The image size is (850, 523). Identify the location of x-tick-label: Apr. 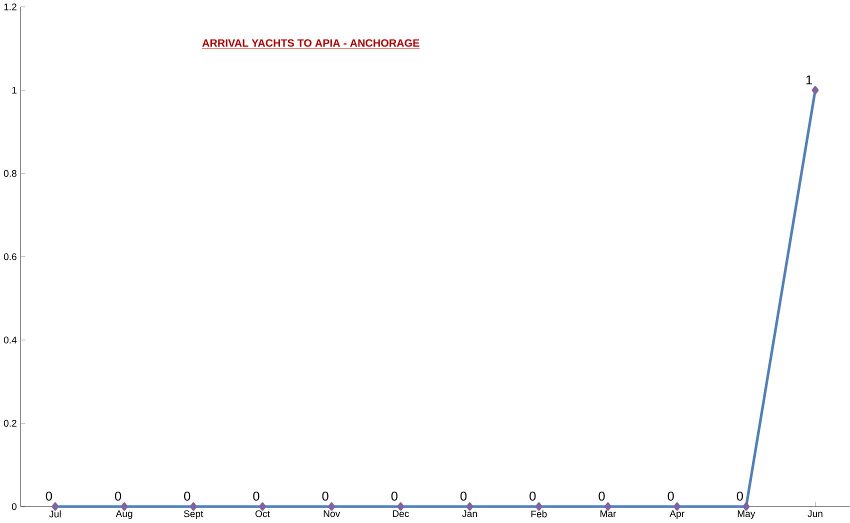
(677, 515).